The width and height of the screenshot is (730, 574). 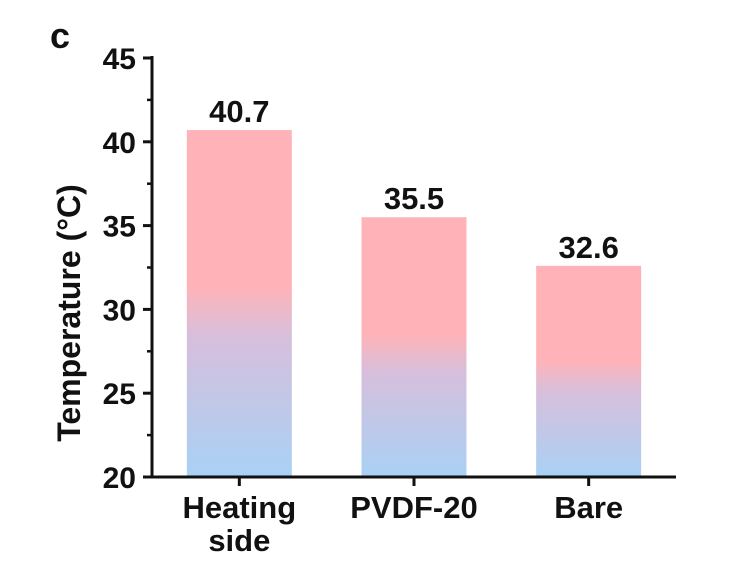 What do you see at coordinates (239, 540) in the screenshot?
I see `x-tick-label: side` at bounding box center [239, 540].